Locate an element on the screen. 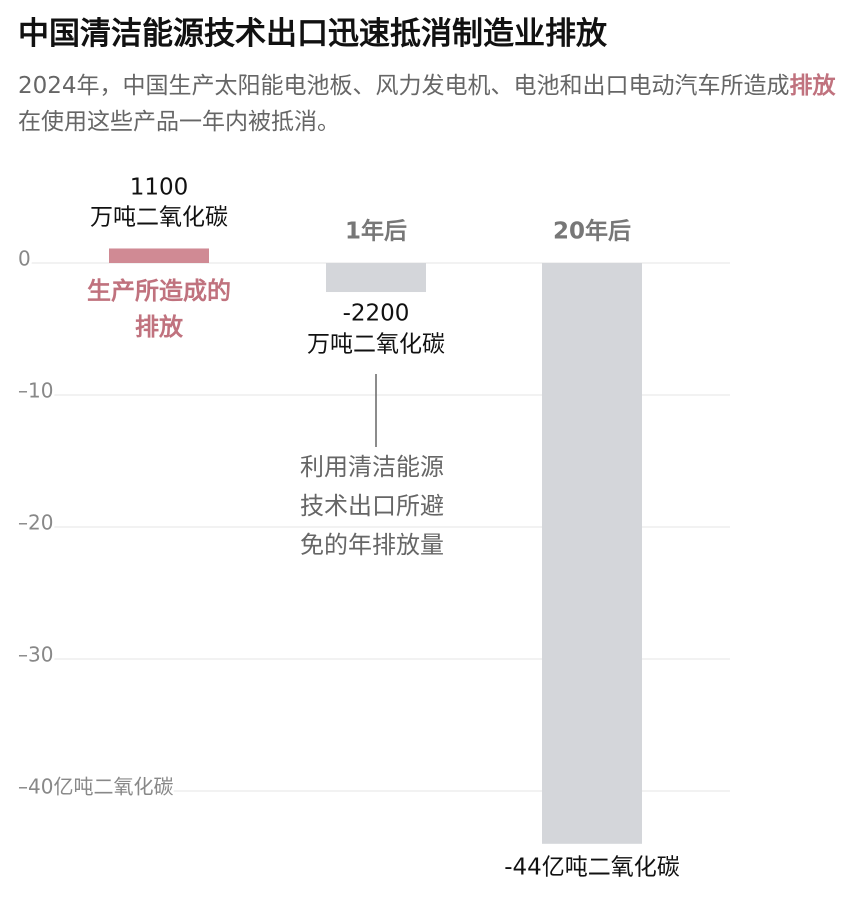 The height and width of the screenshot is (905, 857). annotation: 技术出口所避 is located at coordinates (372, 506).